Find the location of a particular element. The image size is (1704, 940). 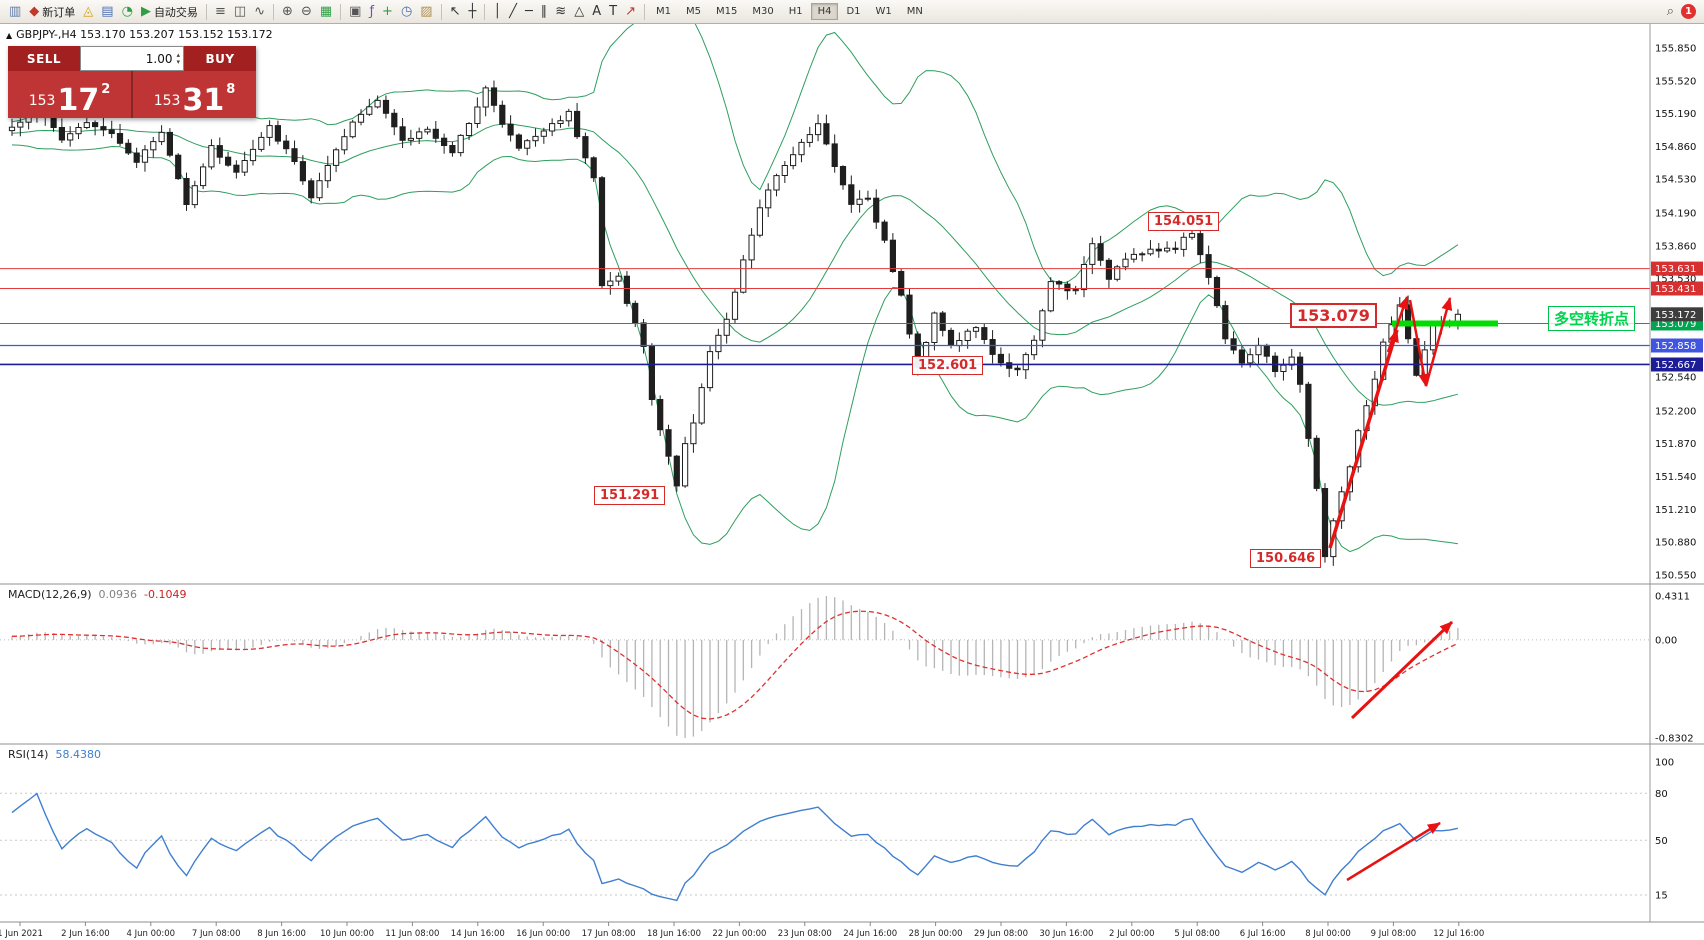

search-icon: ⌕ is located at coordinates (1670, 11).